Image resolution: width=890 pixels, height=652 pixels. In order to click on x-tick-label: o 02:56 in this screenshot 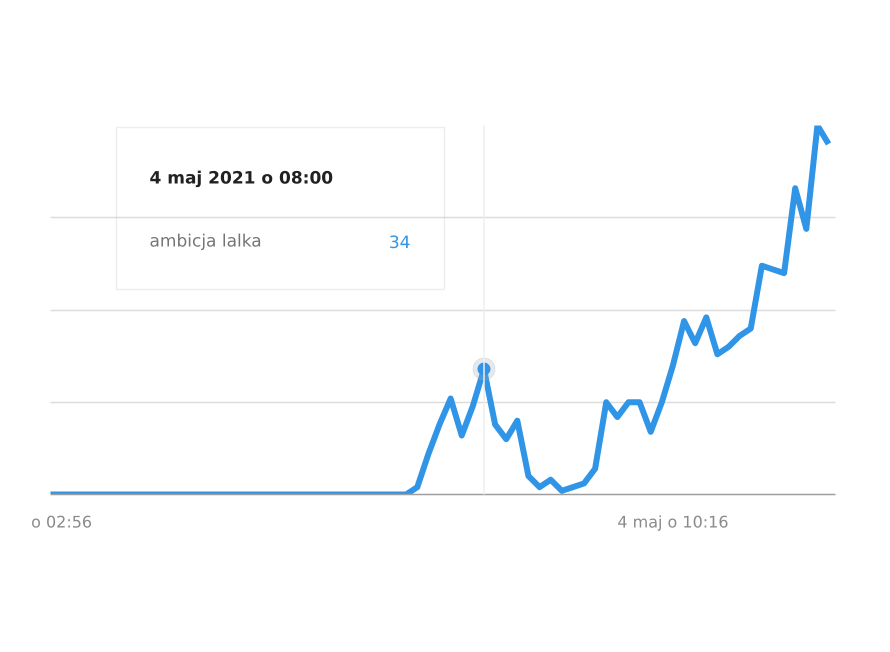, I will do `click(61, 522)`.